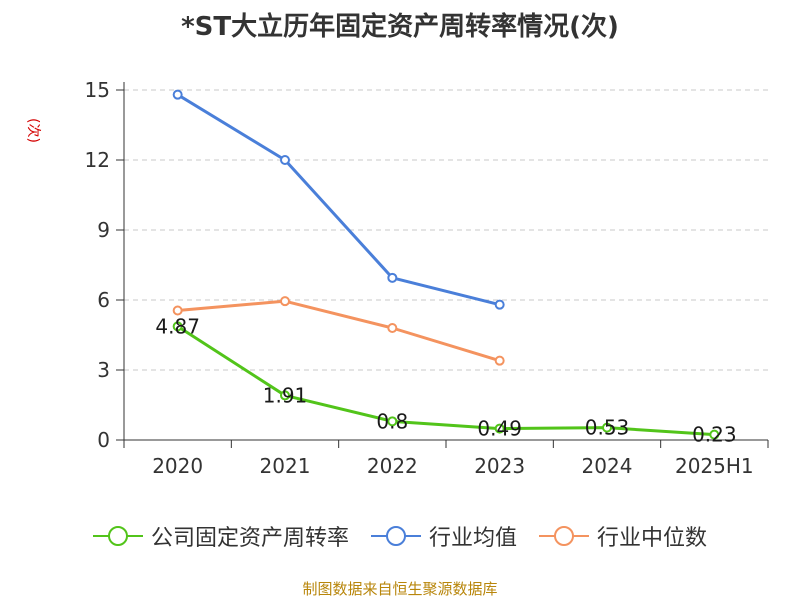 Image resolution: width=800 pixels, height=600 pixels. What do you see at coordinates (652, 538) in the screenshot?
I see `legend-label-industry-median: 行业中位数` at bounding box center [652, 538].